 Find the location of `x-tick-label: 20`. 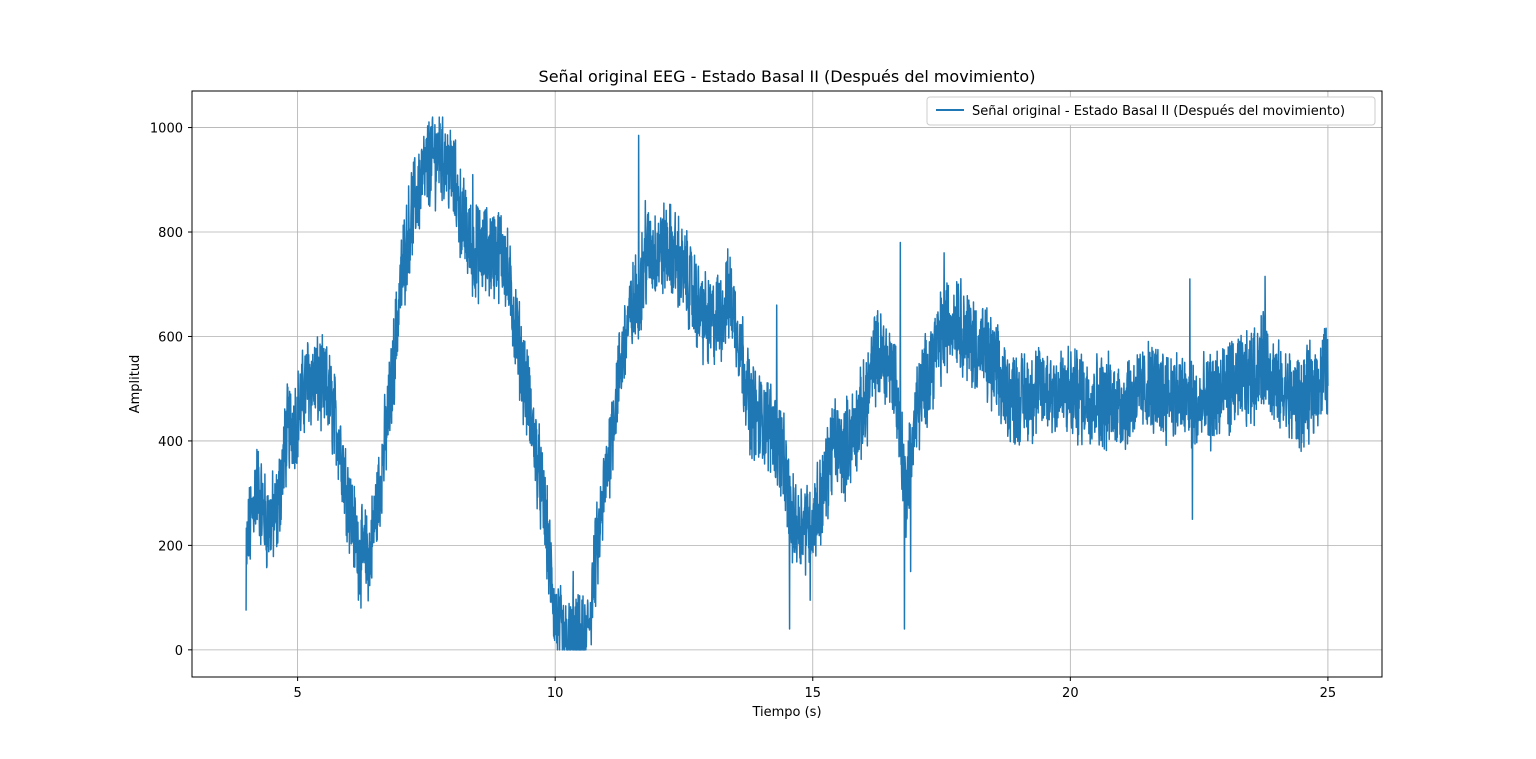

x-tick-label: 20 is located at coordinates (1070, 693).